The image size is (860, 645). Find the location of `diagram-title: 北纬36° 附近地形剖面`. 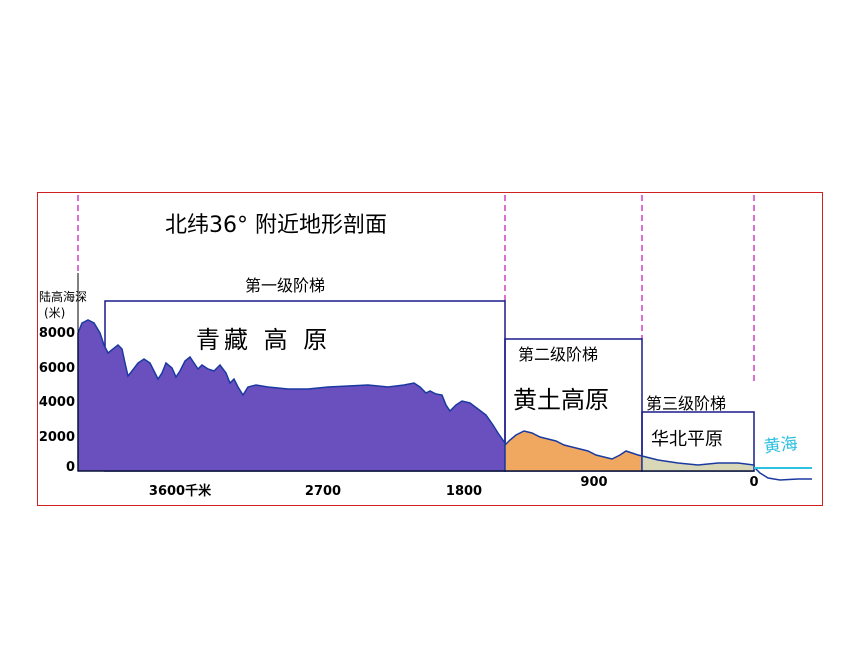

diagram-title: 北纬36° 附近地形剖面 is located at coordinates (276, 225).